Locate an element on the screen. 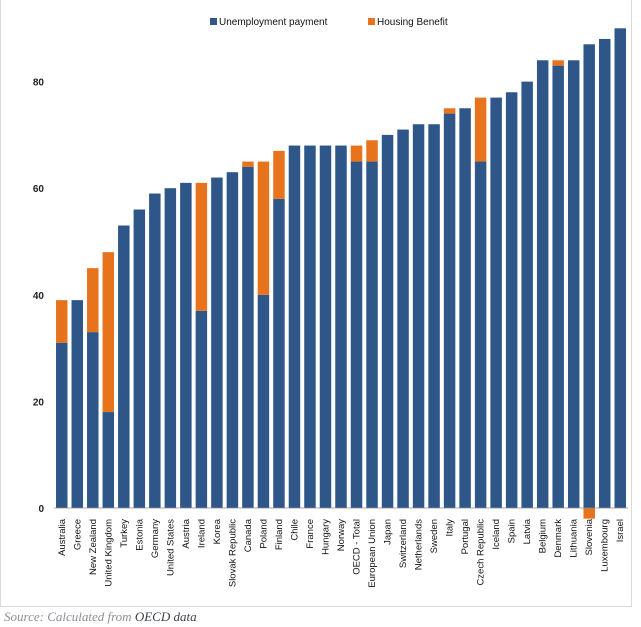 The height and width of the screenshot is (627, 641). x-tick-label: Netherlands is located at coordinates (419, 544).